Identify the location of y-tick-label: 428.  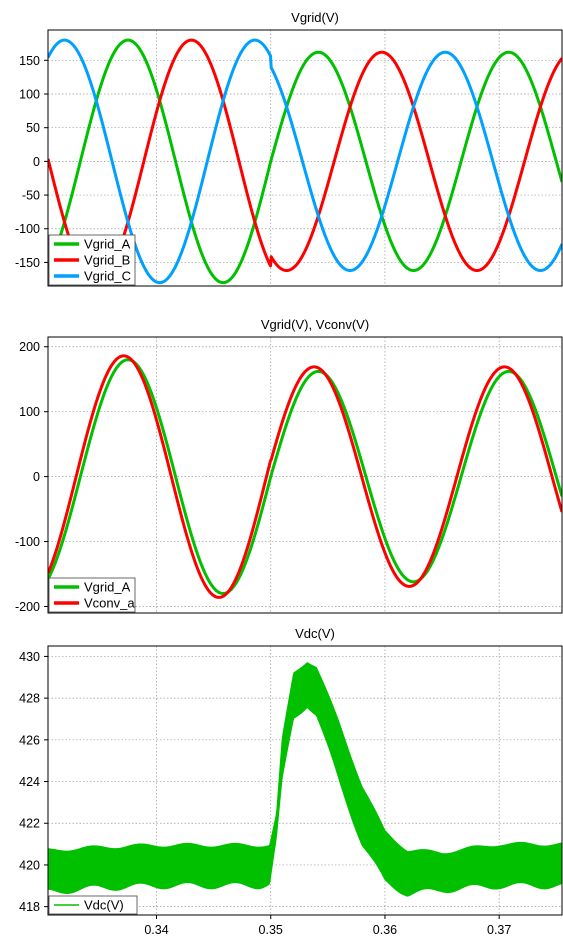
(29, 699).